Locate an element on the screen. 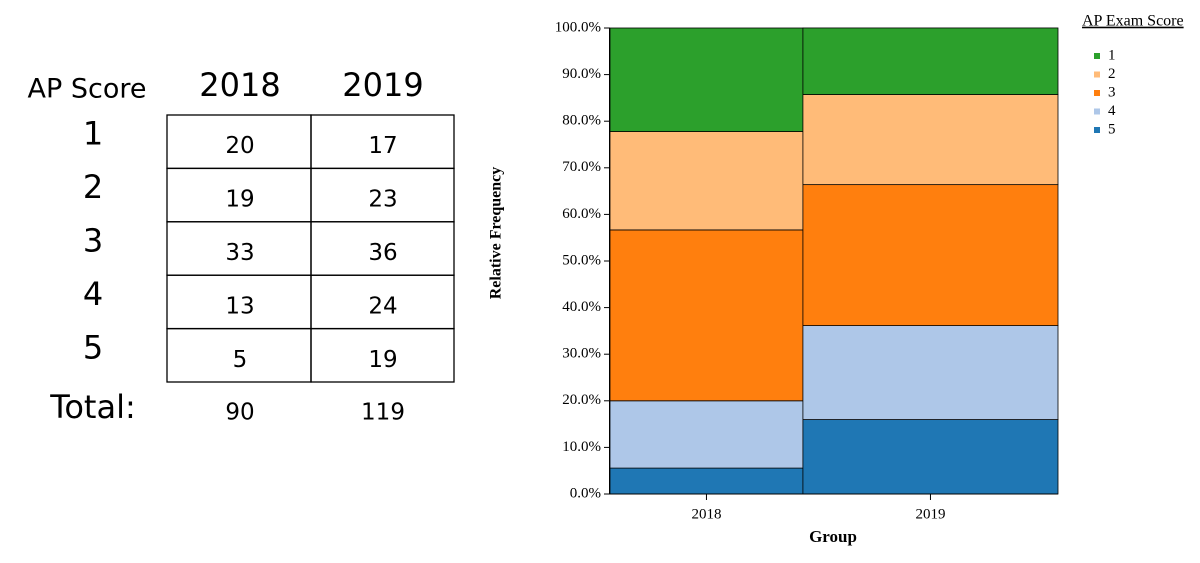  y-tick-label: 100.0% is located at coordinates (578, 27).